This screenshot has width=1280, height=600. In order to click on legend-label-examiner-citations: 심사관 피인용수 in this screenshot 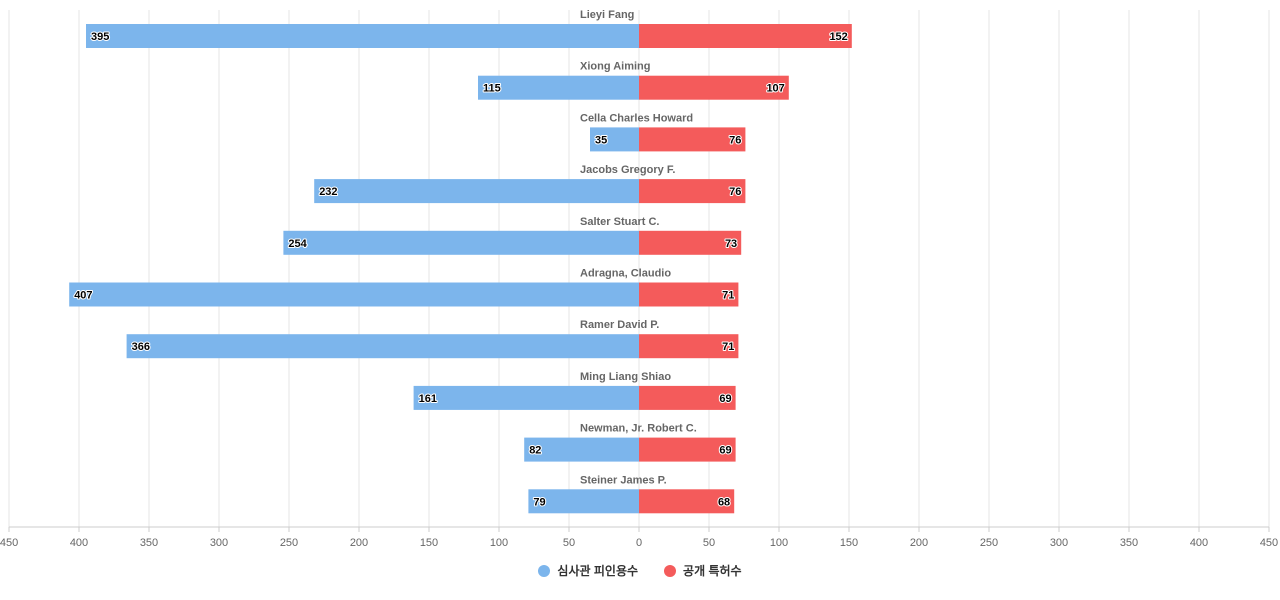, I will do `click(598, 571)`.